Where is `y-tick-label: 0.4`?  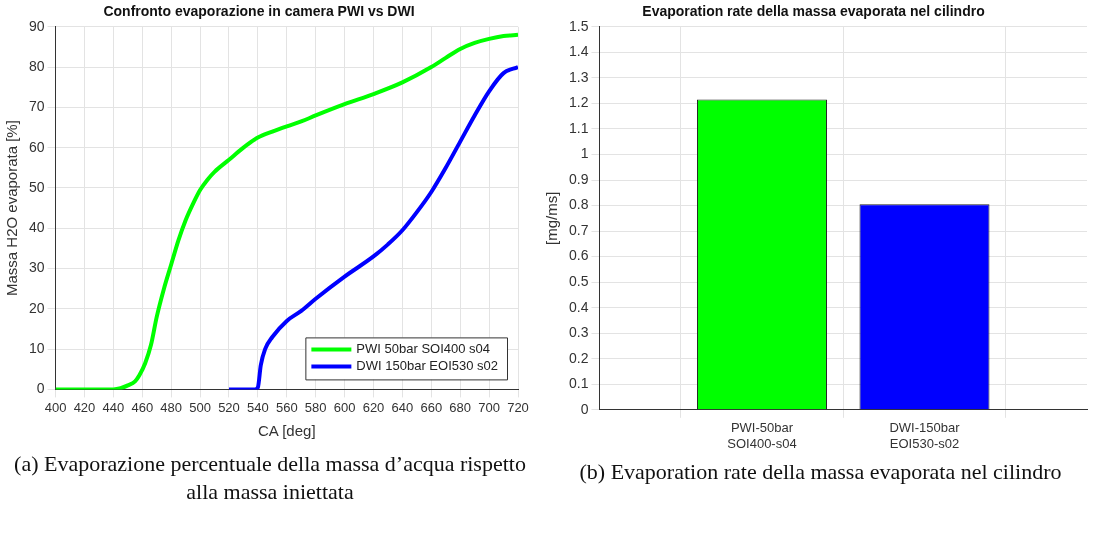 y-tick-label: 0.4 is located at coordinates (578, 306).